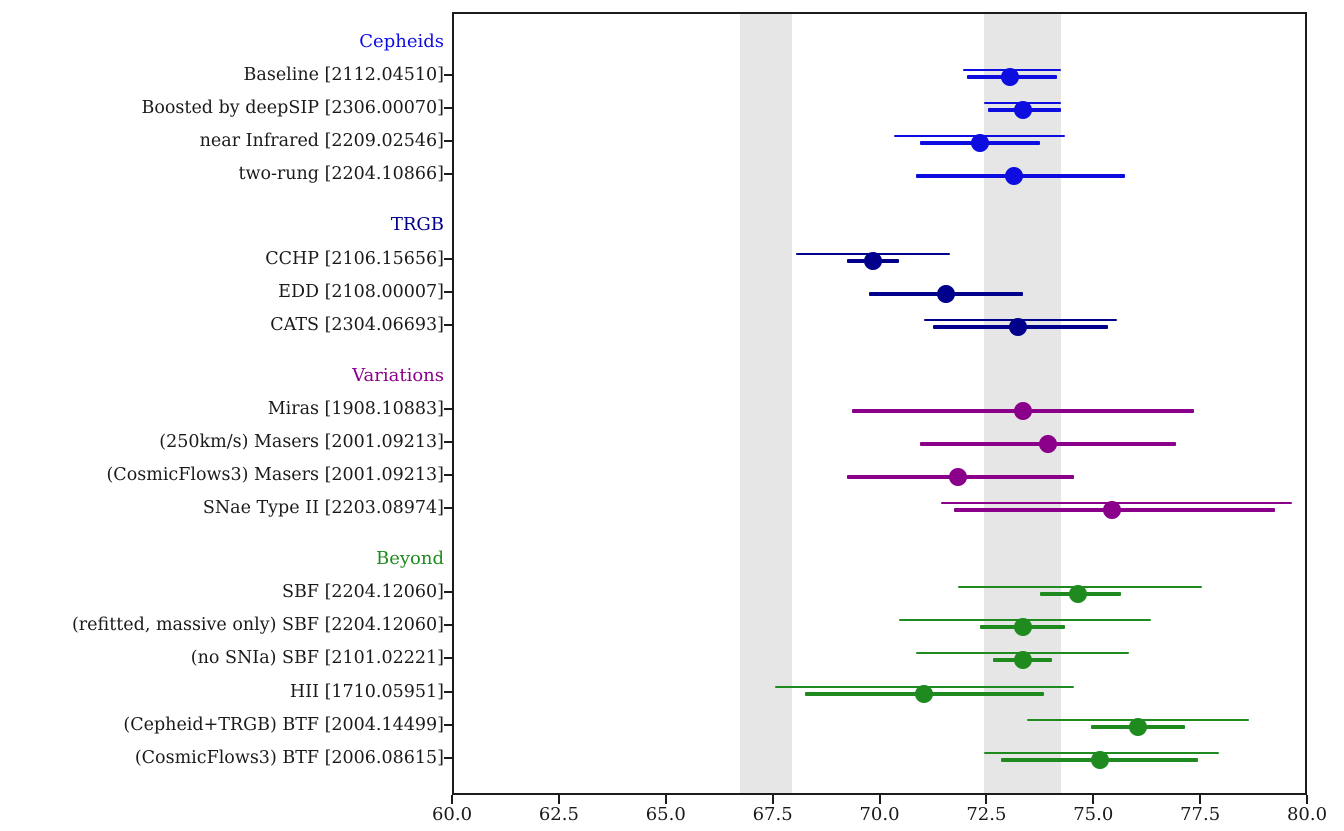 Image resolution: width=1344 pixels, height=831 pixels. Describe the element at coordinates (1307, 814) in the screenshot. I see `x-tick-label: 80.0` at that location.